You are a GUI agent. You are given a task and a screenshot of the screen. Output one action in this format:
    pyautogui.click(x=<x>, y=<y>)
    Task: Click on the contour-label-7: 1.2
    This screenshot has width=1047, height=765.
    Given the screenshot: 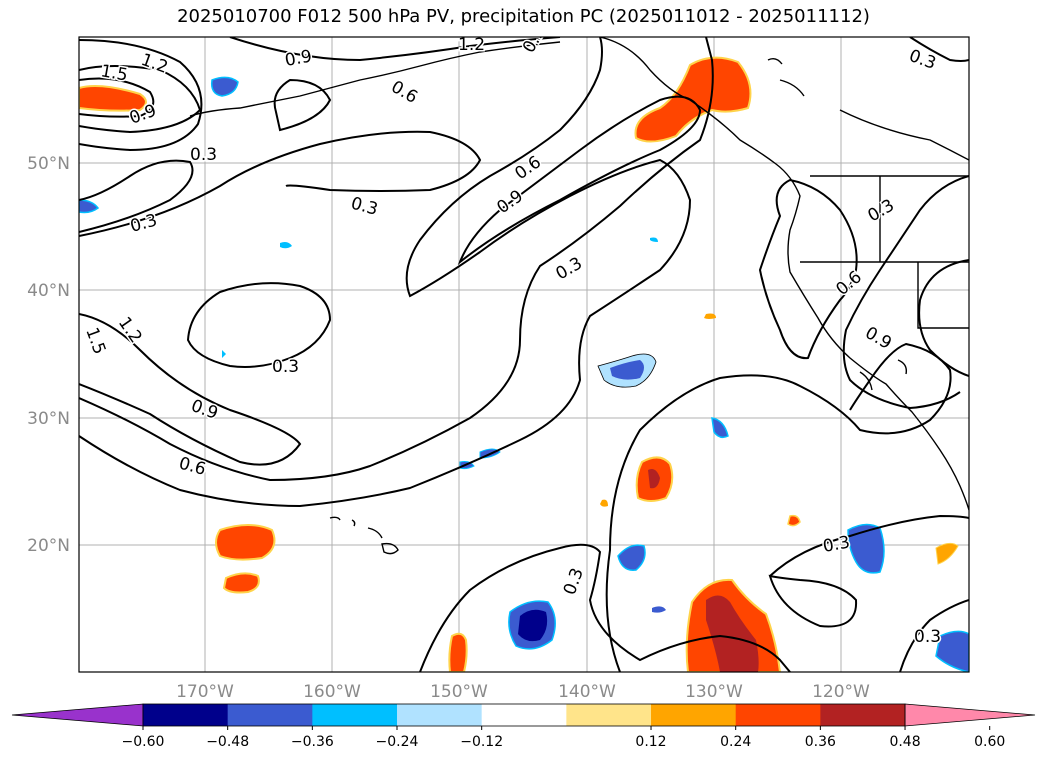 What is the action you would take?
    pyautogui.click(x=471, y=45)
    